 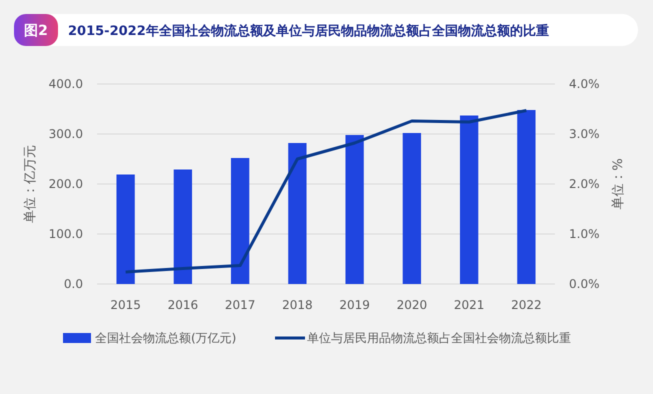 What do you see at coordinates (36, 31) in the screenshot?
I see `caption: 图2` at bounding box center [36, 31].